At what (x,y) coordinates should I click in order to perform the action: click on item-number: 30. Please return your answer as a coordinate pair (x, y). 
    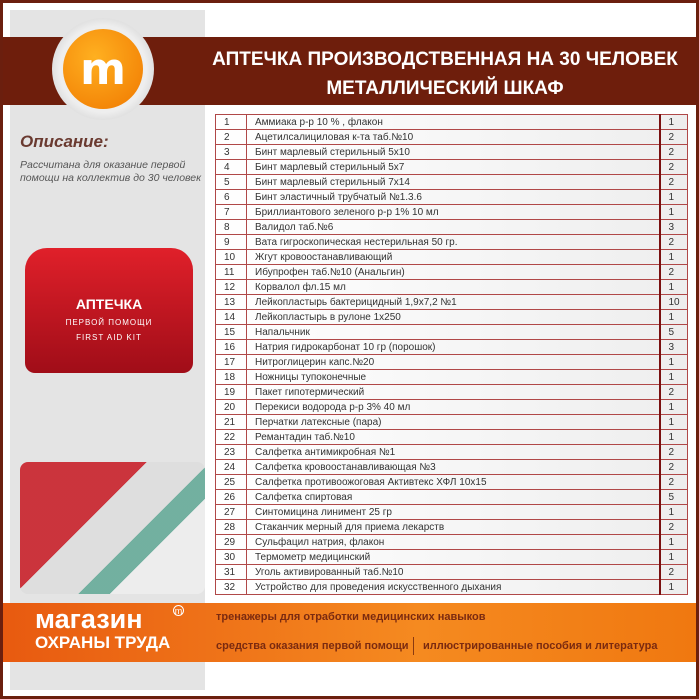
    Looking at the image, I should click on (231, 557).